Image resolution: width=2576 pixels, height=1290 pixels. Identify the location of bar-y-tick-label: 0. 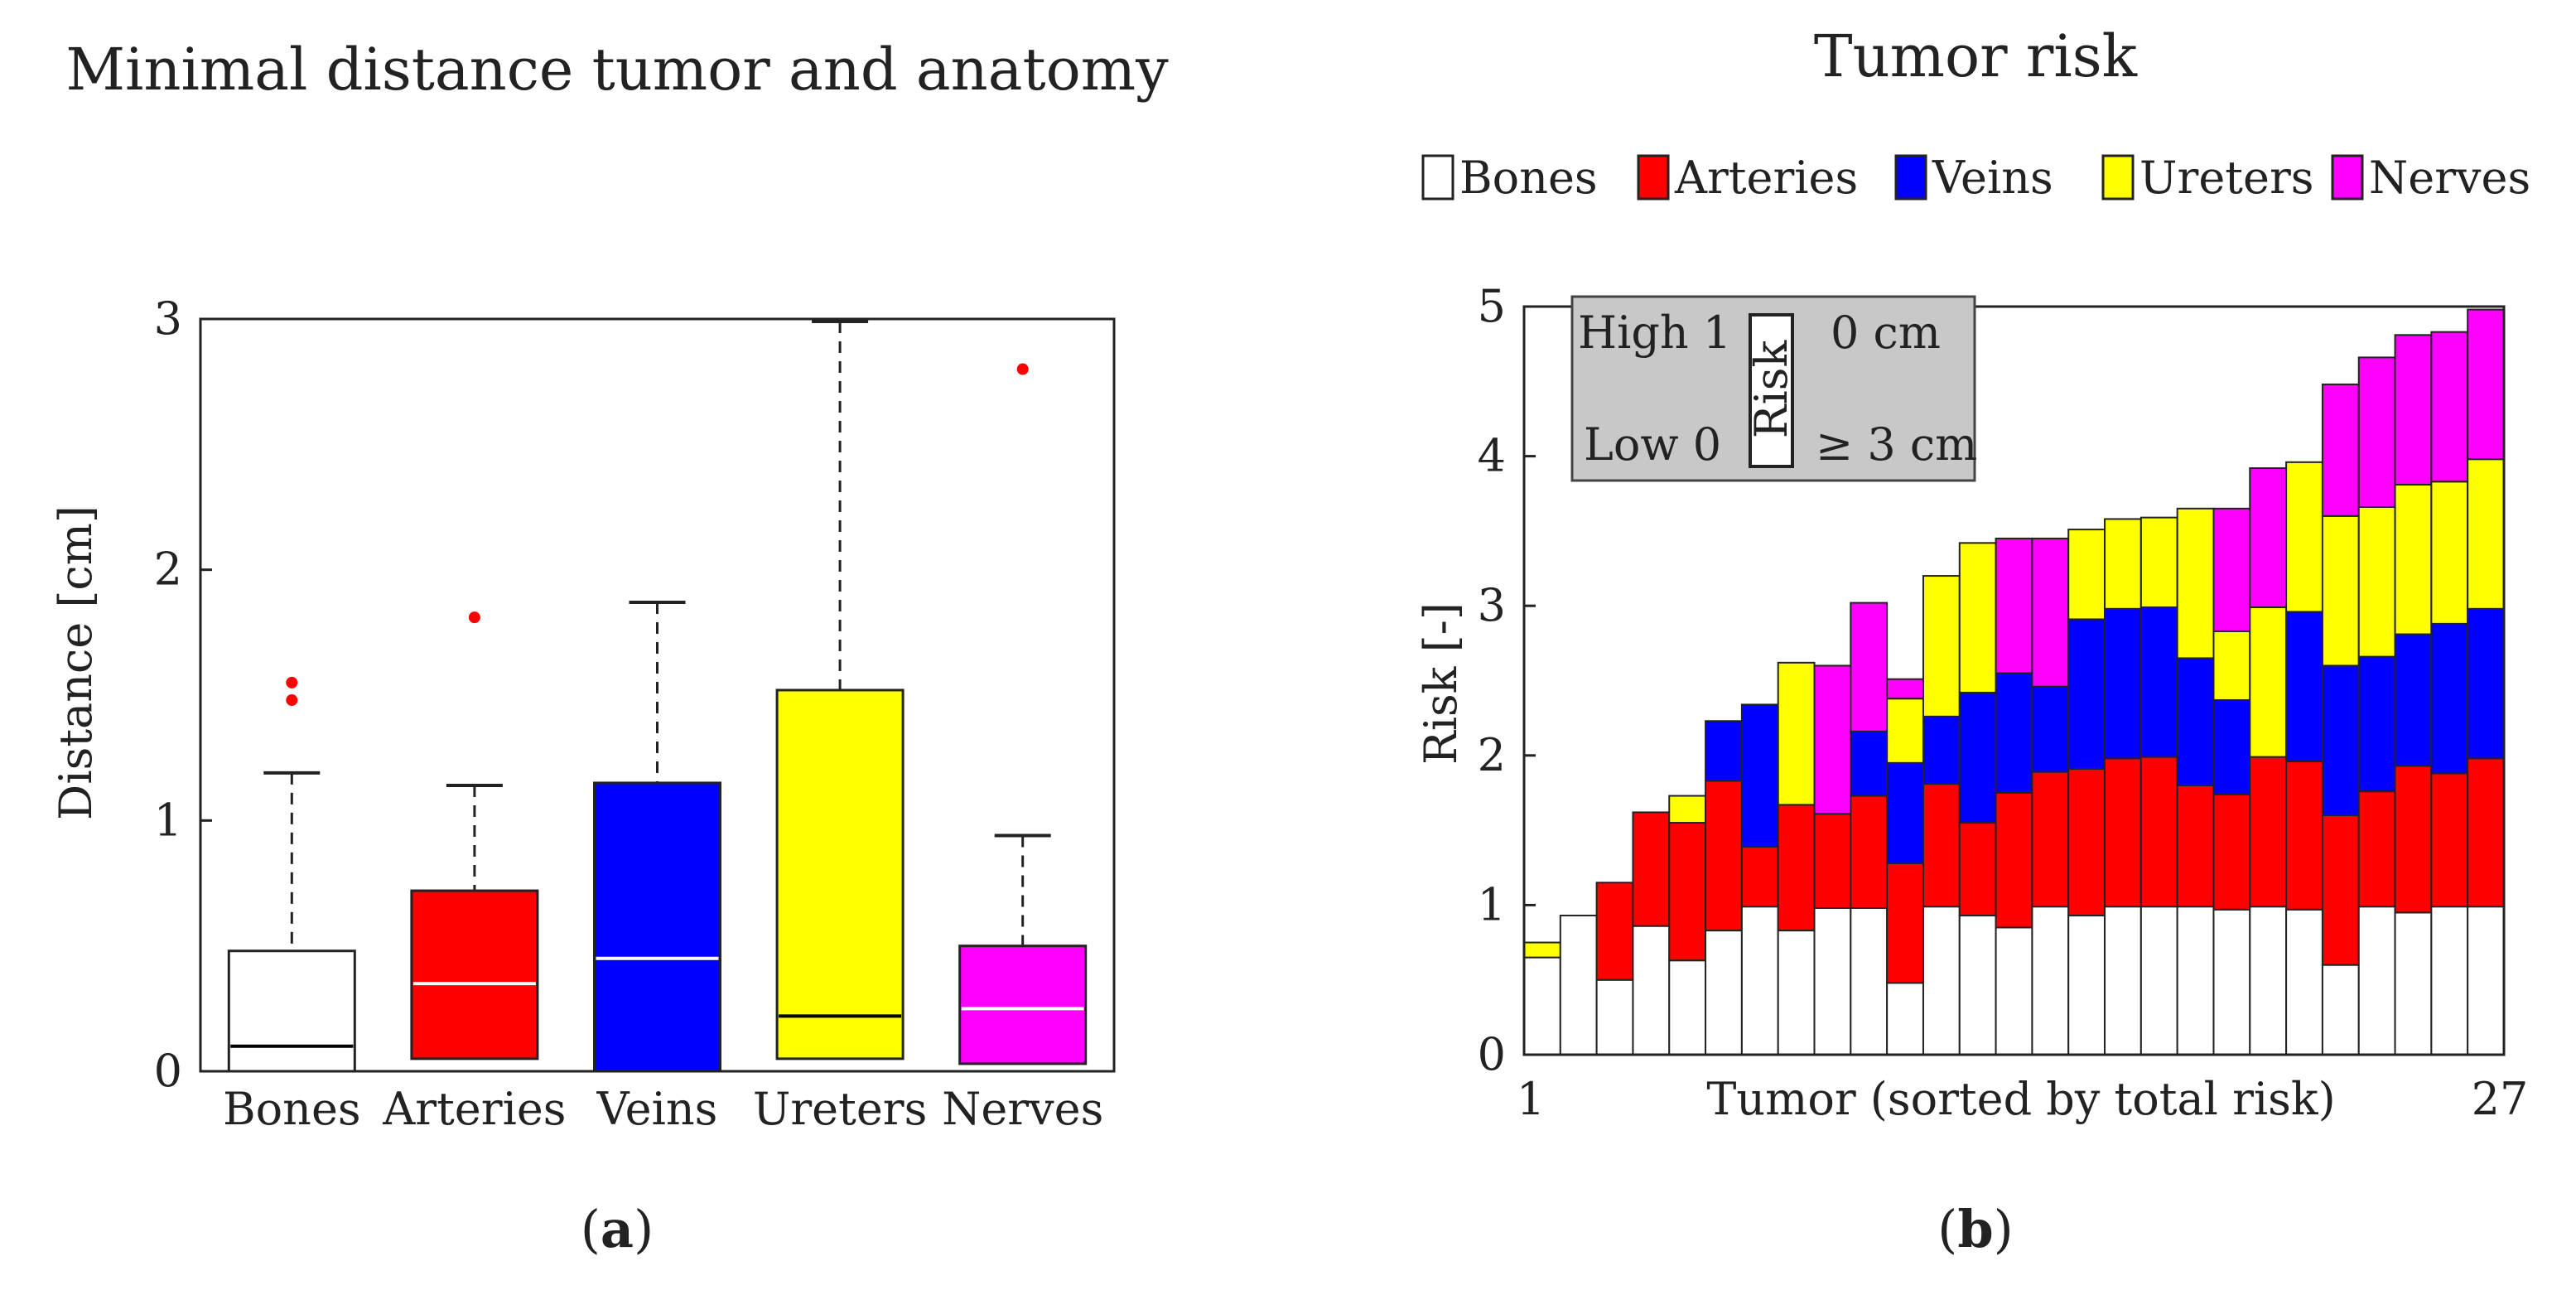
(1492, 1054).